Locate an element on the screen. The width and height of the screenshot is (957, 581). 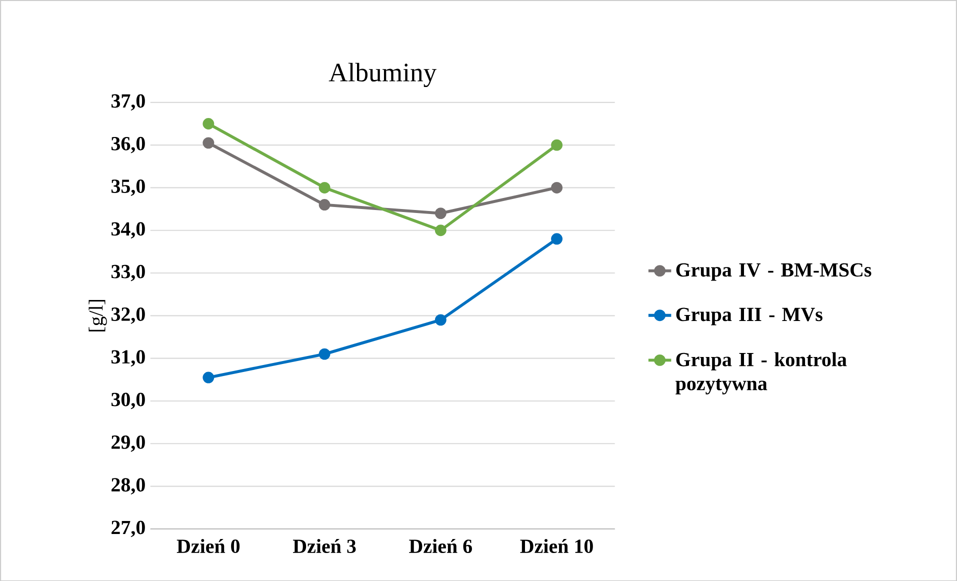
y-tick-label: 35,0 is located at coordinates (128, 187).